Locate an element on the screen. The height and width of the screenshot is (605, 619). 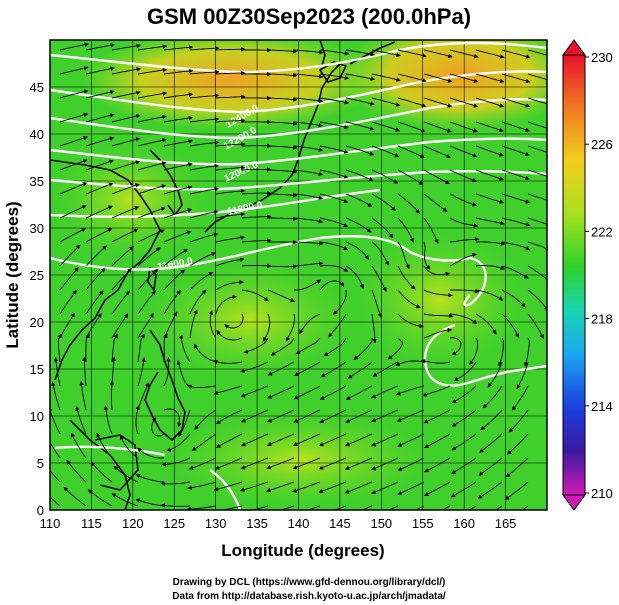
y-tick-label: 40 is located at coordinates (37, 134).